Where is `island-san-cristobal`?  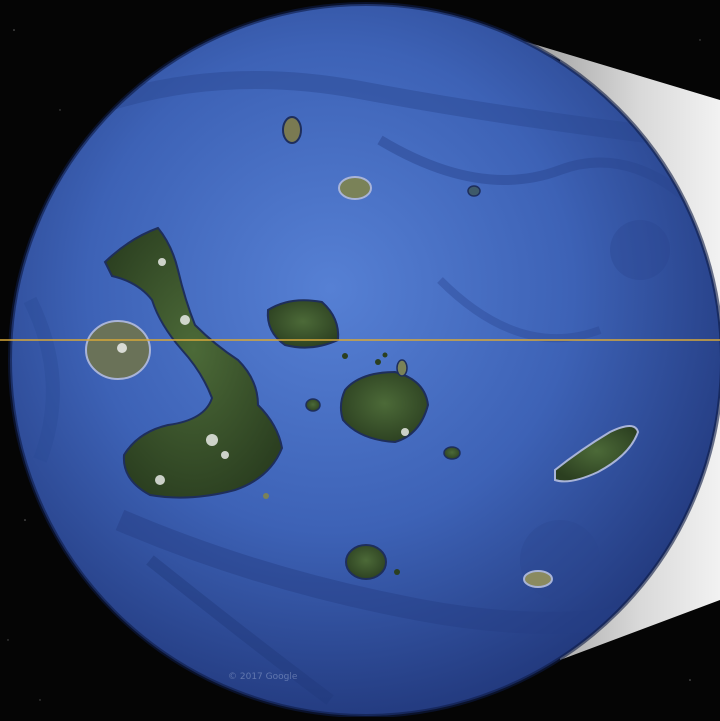
island-san-cristobal is located at coordinates (597, 454).